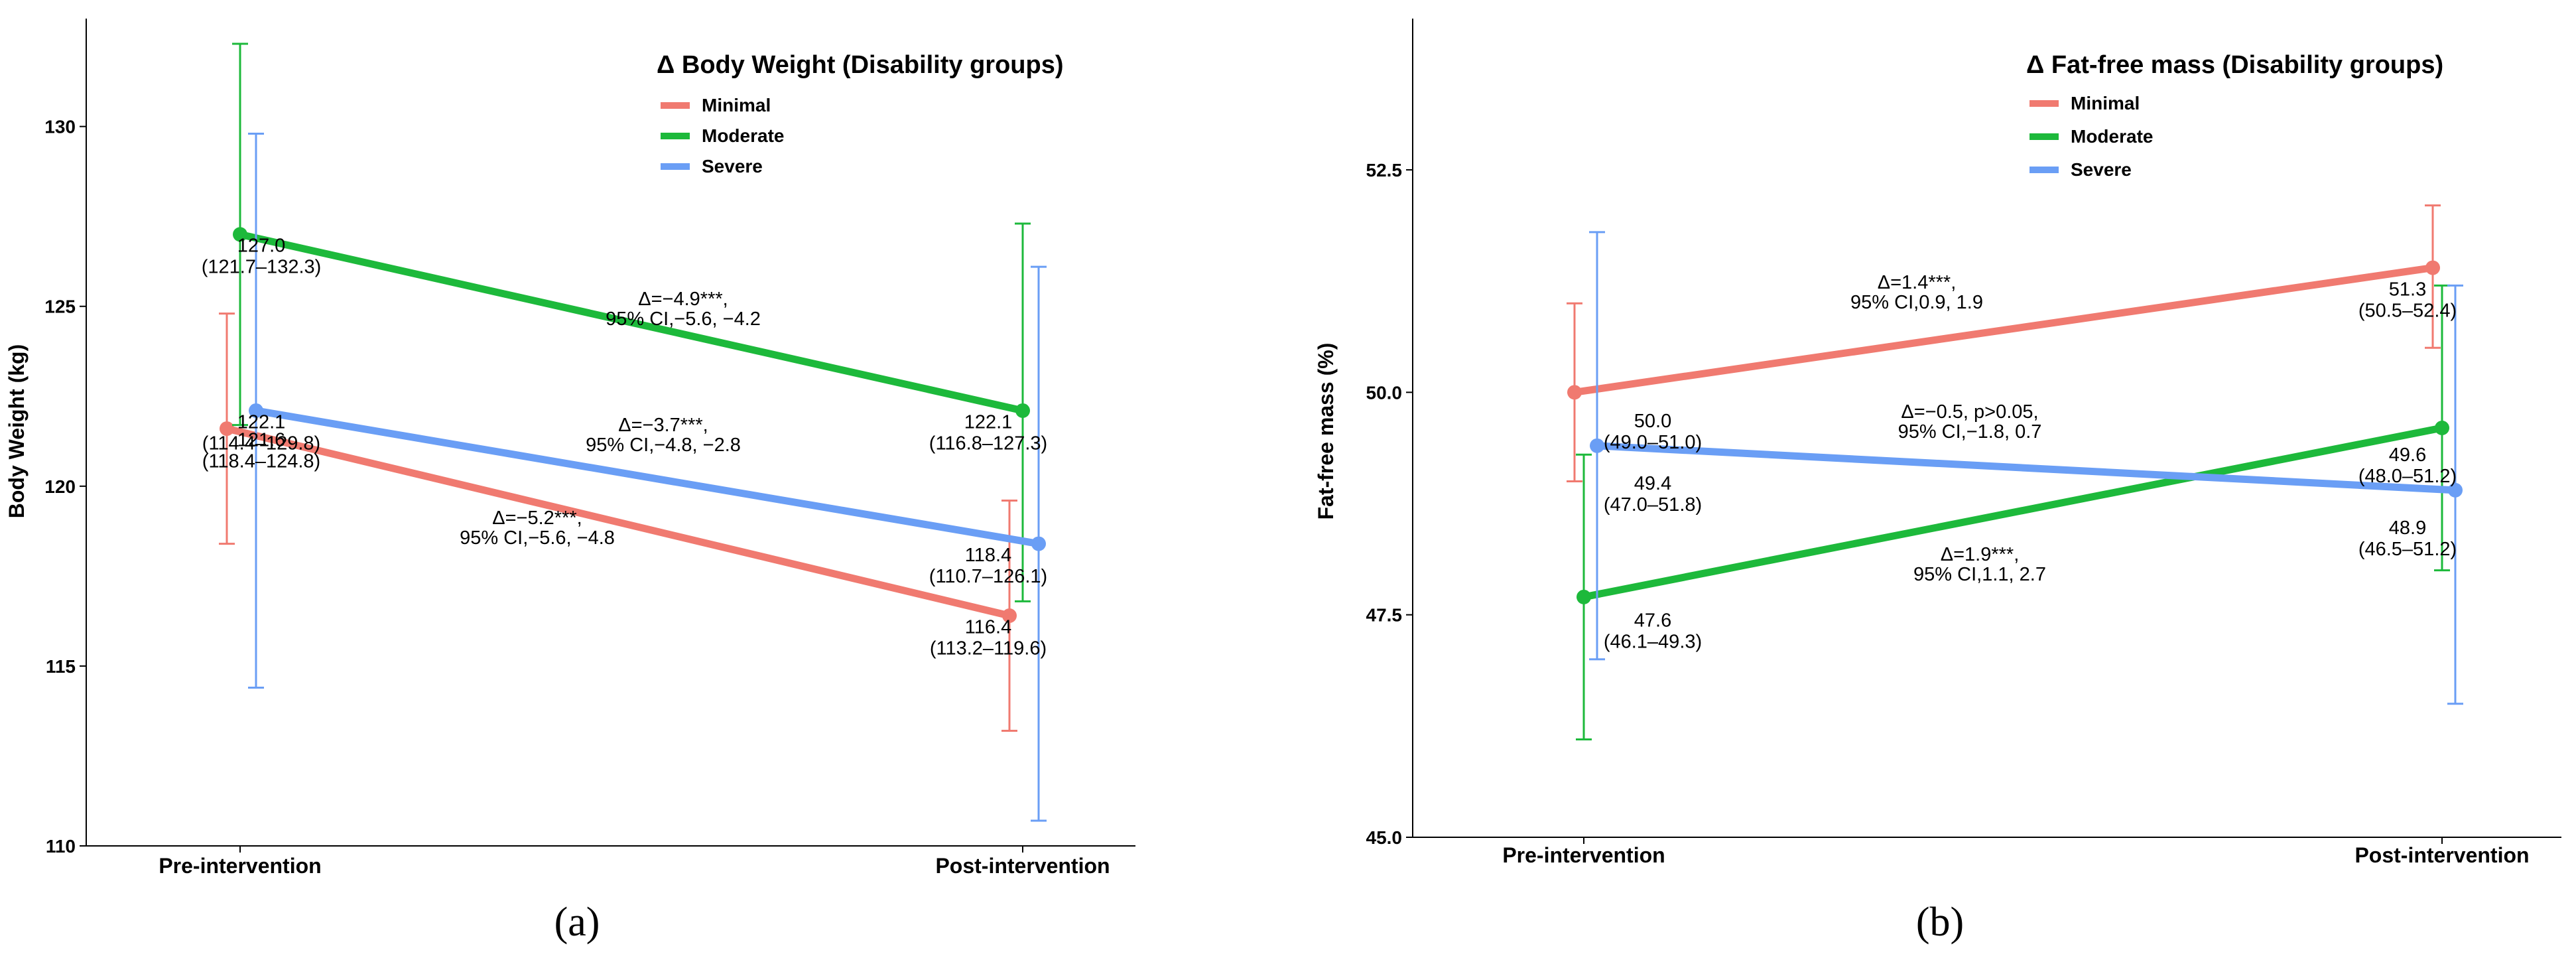 This screenshot has height=962, width=2576. I want to click on delta-annotation-severe: Δ=−3.7***, 95% CI,−4.8, −2.8, so click(664, 436).